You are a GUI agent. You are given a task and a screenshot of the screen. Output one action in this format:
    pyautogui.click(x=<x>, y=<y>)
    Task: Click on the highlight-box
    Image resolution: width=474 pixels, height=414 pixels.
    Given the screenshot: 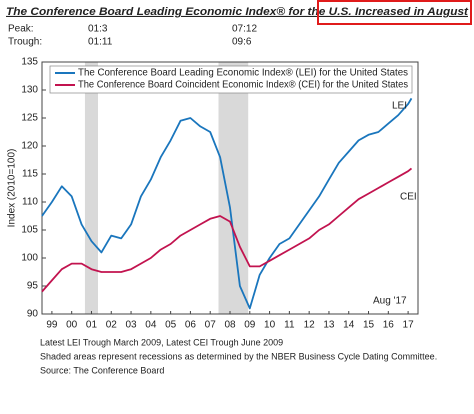 What is the action you would take?
    pyautogui.click(x=394, y=12)
    